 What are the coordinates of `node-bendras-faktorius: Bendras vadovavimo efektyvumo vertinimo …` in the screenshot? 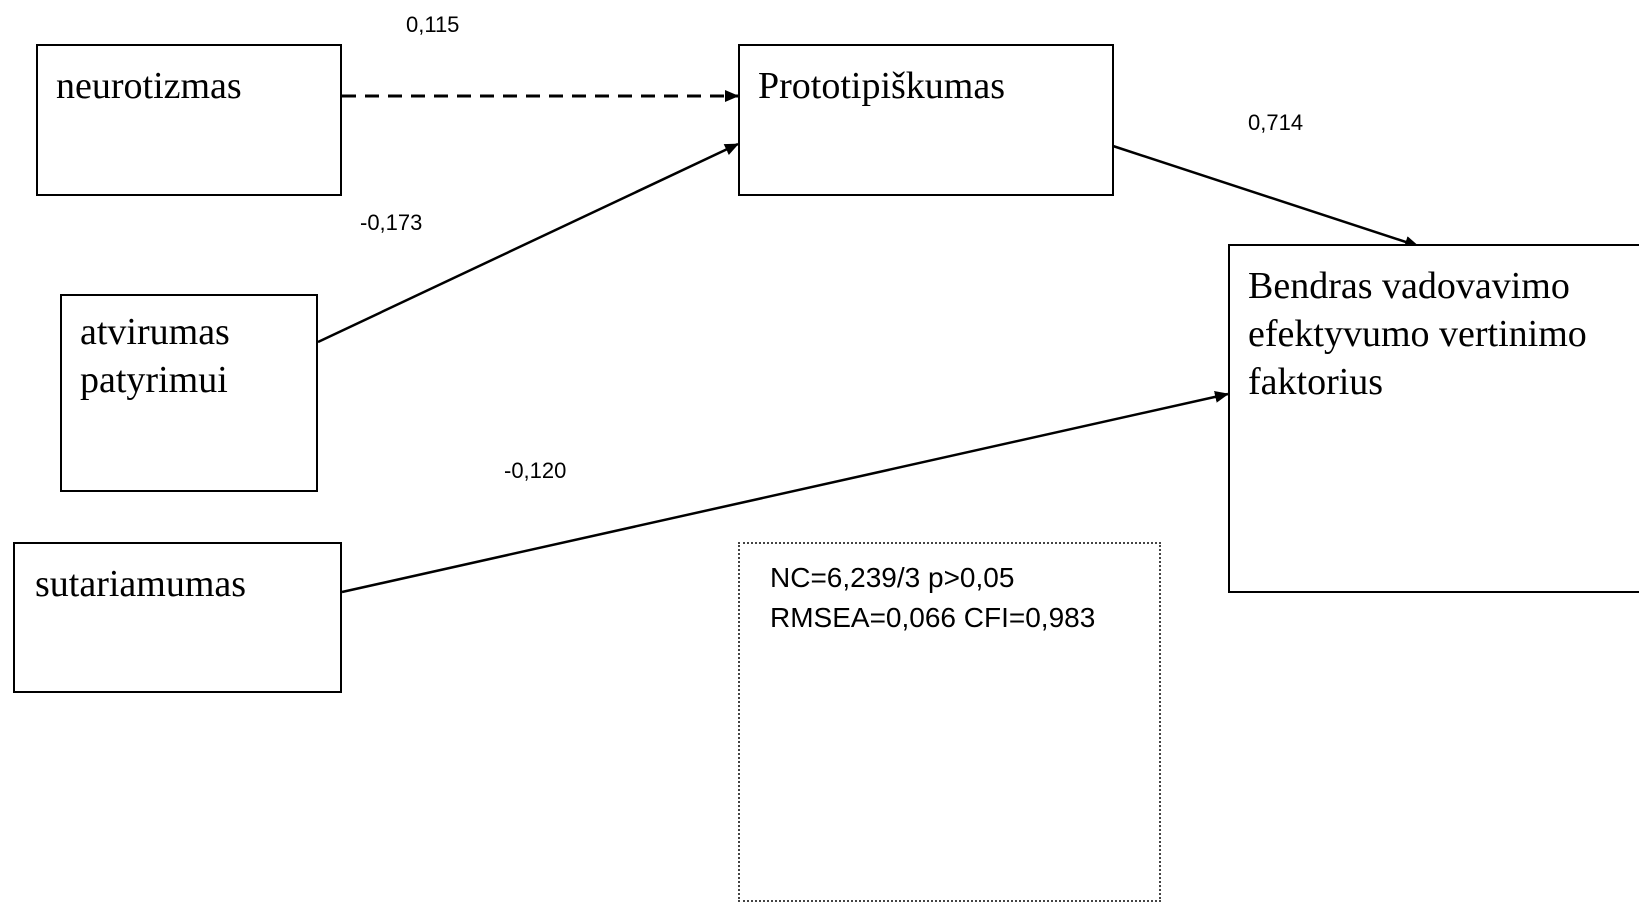 It's located at (1433, 418).